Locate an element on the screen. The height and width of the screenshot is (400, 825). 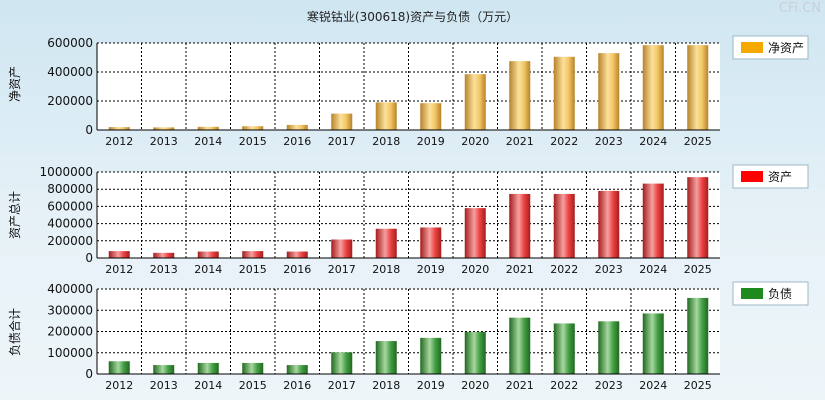
x-tick-label: 2017 is located at coordinates (342, 269).